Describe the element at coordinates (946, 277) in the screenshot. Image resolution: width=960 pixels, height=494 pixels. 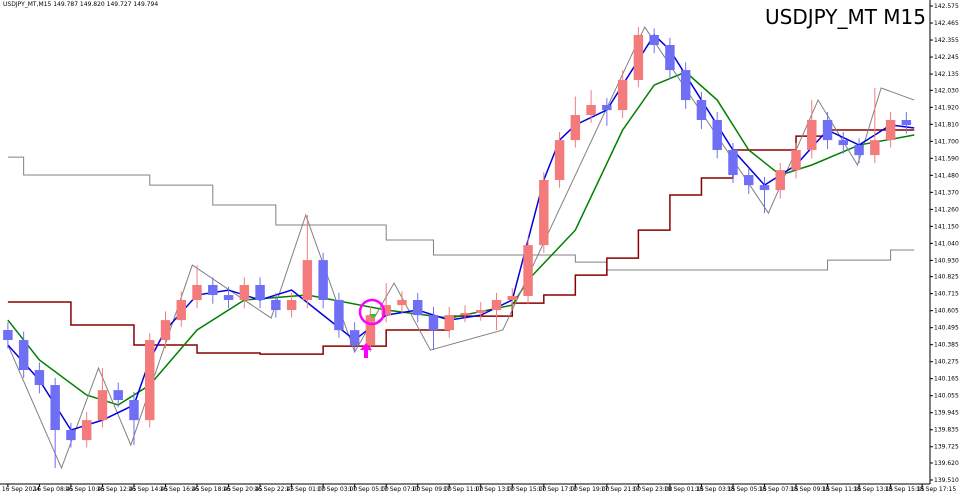
I see `y-tick-label: 140.825` at that location.